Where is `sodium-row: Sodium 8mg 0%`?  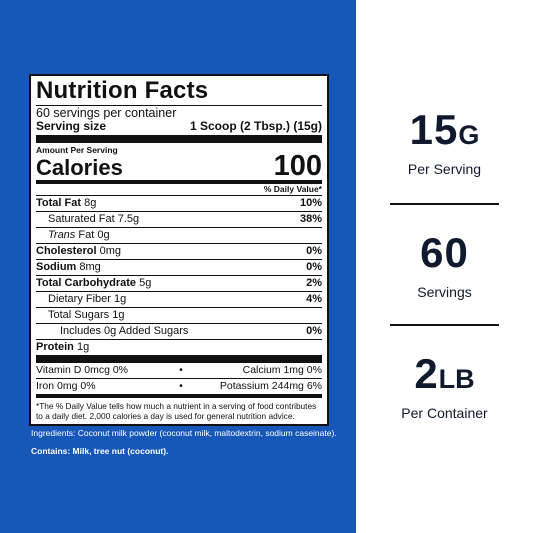
sodium-row: Sodium 8mg 0% is located at coordinates (179, 267).